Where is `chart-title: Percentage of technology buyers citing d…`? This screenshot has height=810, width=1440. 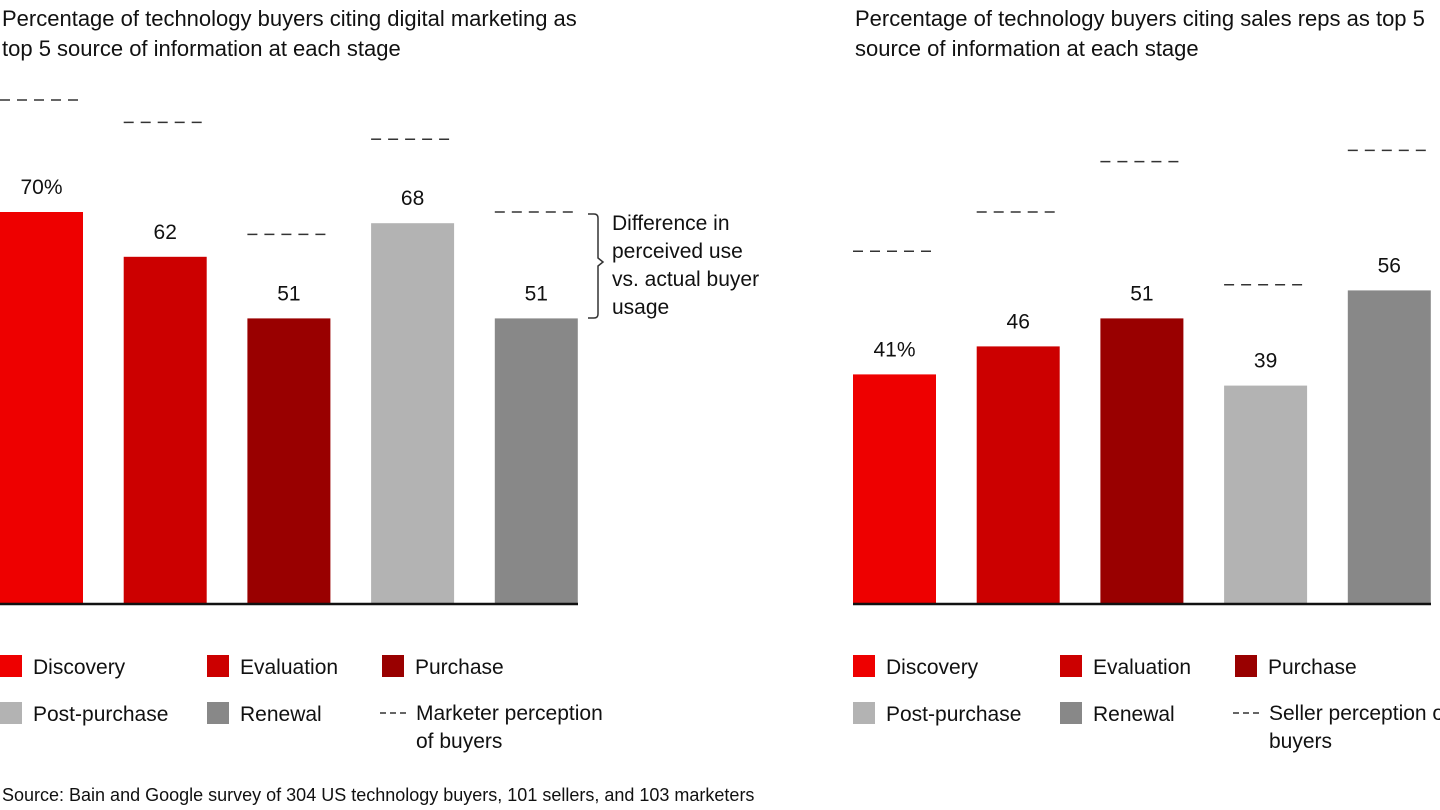 chart-title: Percentage of technology buyers citing d… is located at coordinates (289, 33).